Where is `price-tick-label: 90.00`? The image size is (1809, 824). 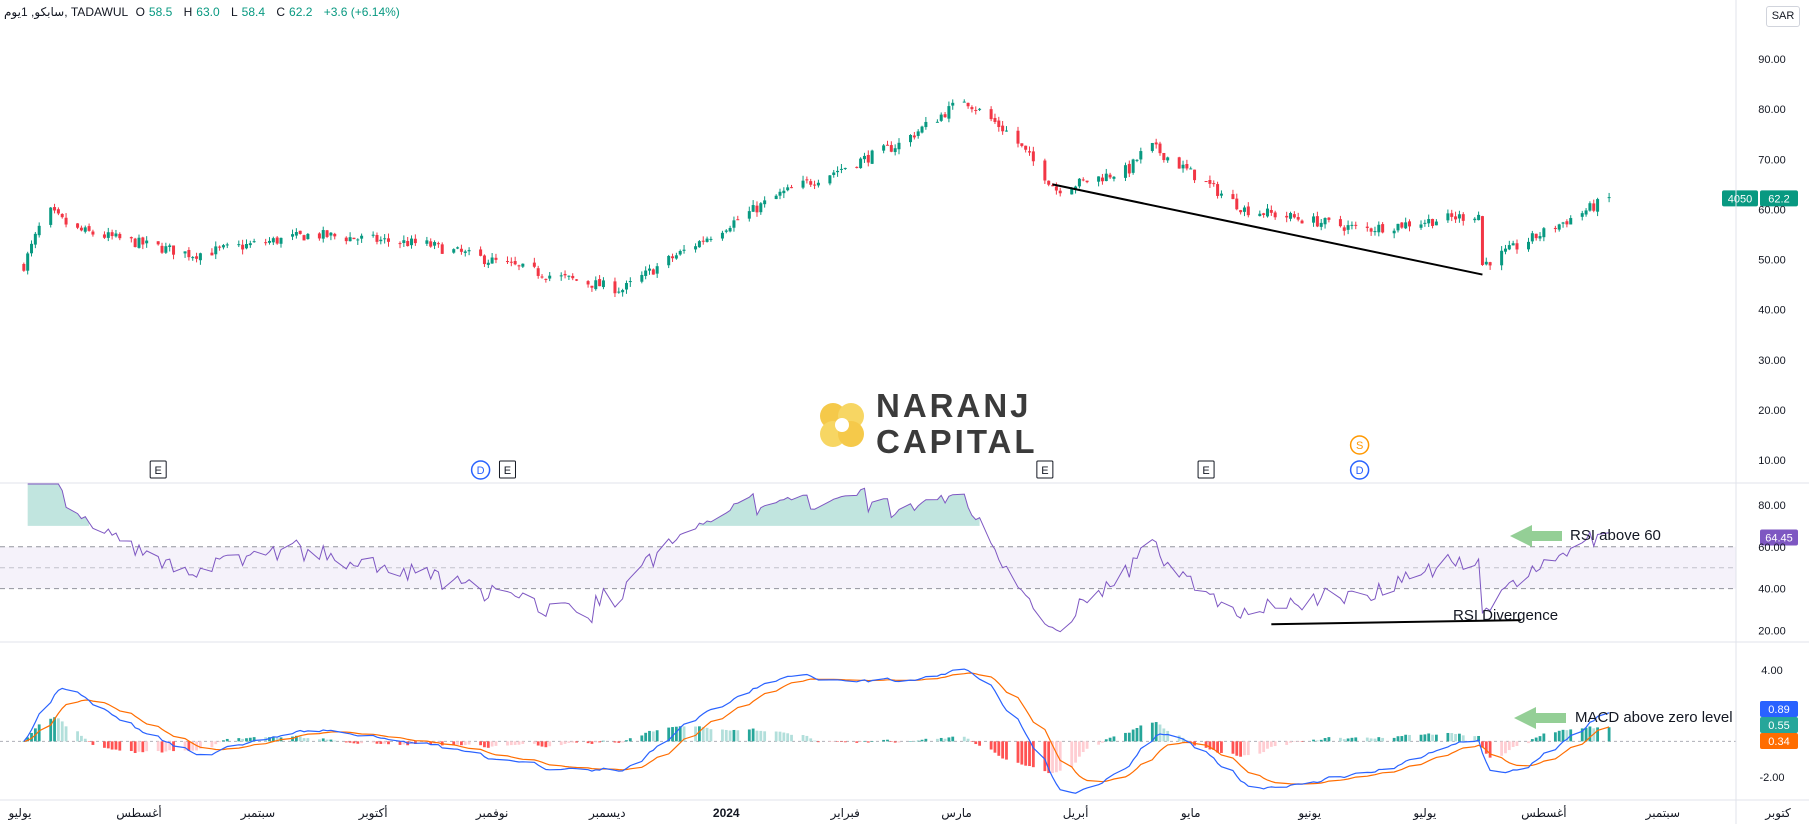 price-tick-label: 90.00 is located at coordinates (1772, 60).